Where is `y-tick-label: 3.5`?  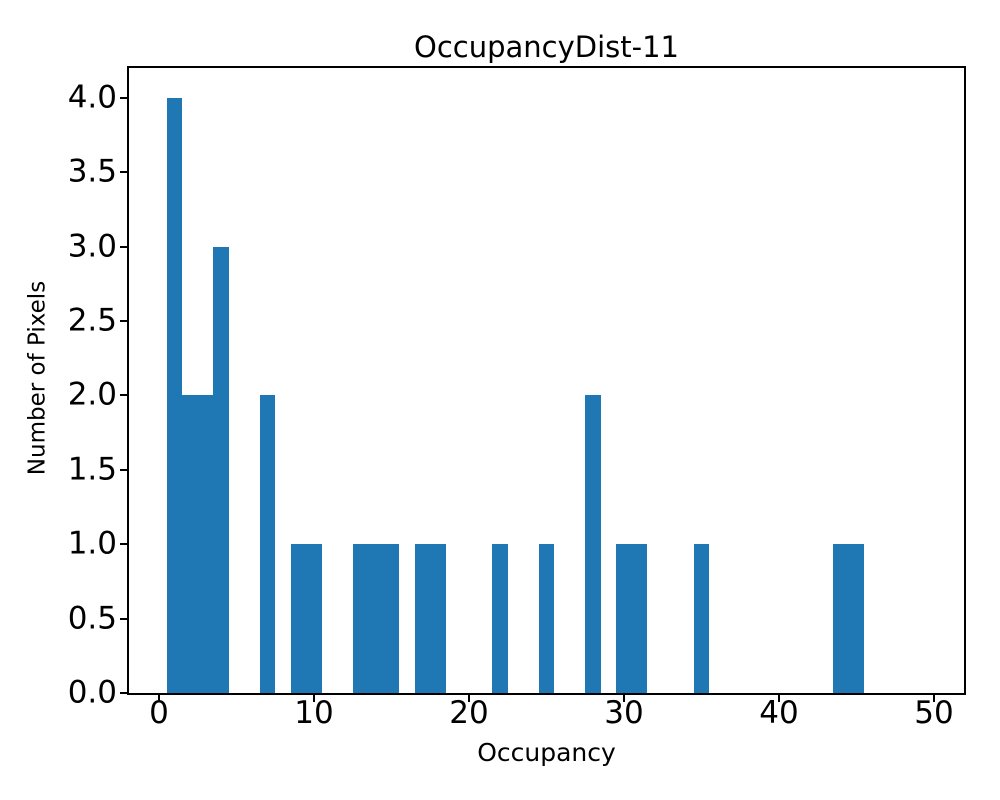
y-tick-label: 3.5 is located at coordinates (92, 171).